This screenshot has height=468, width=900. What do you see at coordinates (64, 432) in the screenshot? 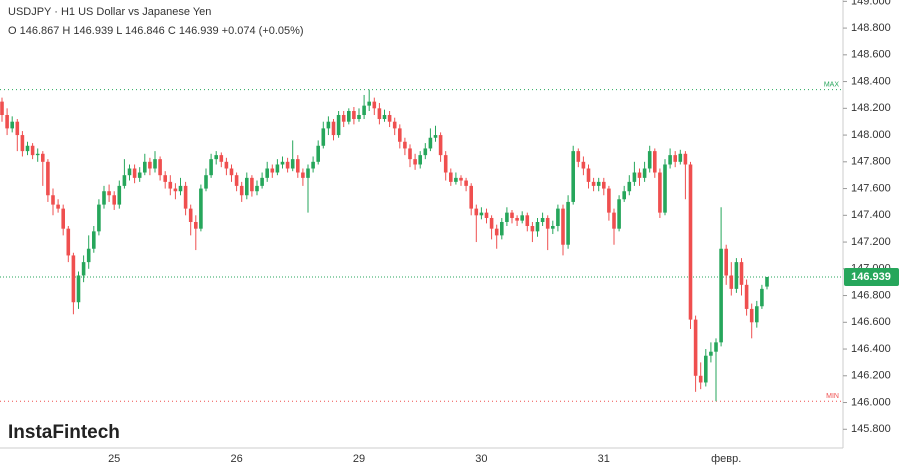
I see `brand-logo: InstaFintech` at bounding box center [64, 432].